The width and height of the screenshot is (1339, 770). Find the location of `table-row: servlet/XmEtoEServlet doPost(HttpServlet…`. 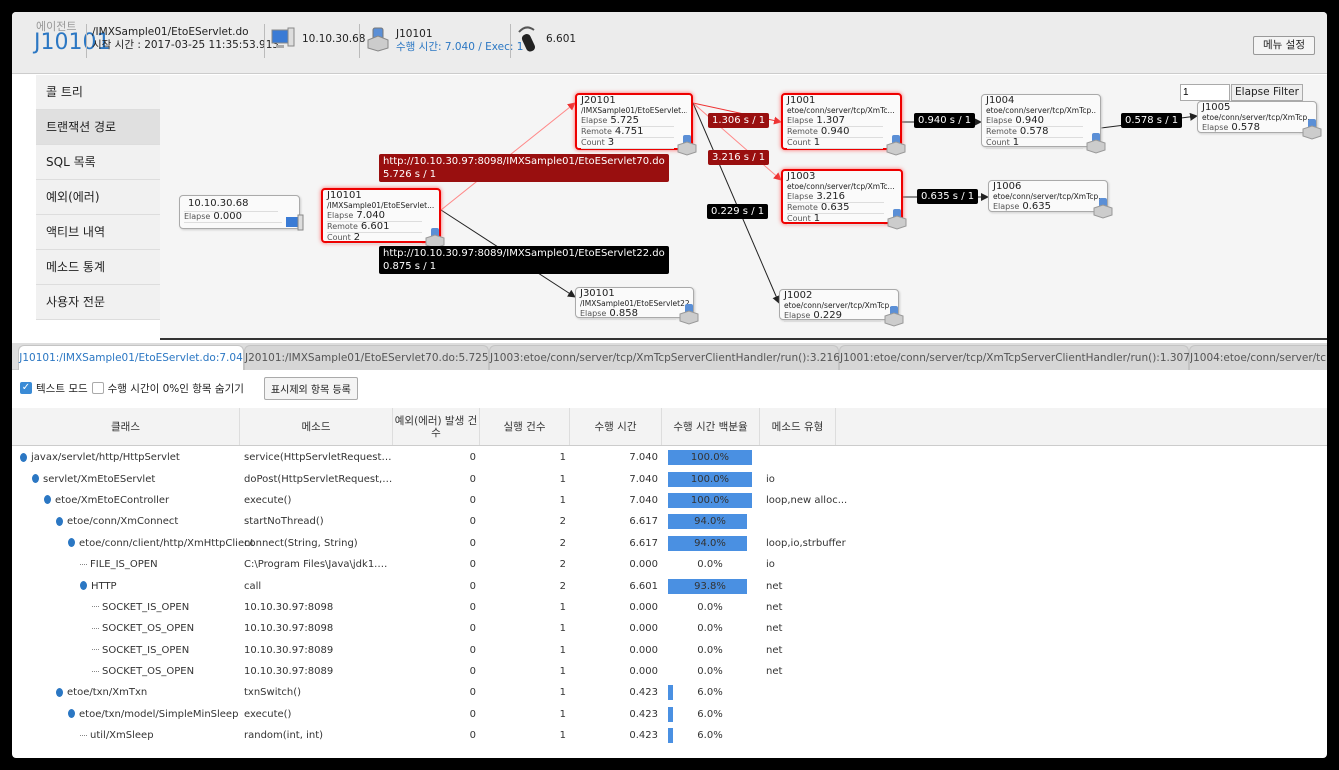

table-row: servlet/XmEtoEServlet doPost(HttpServlet… is located at coordinates (669, 478).